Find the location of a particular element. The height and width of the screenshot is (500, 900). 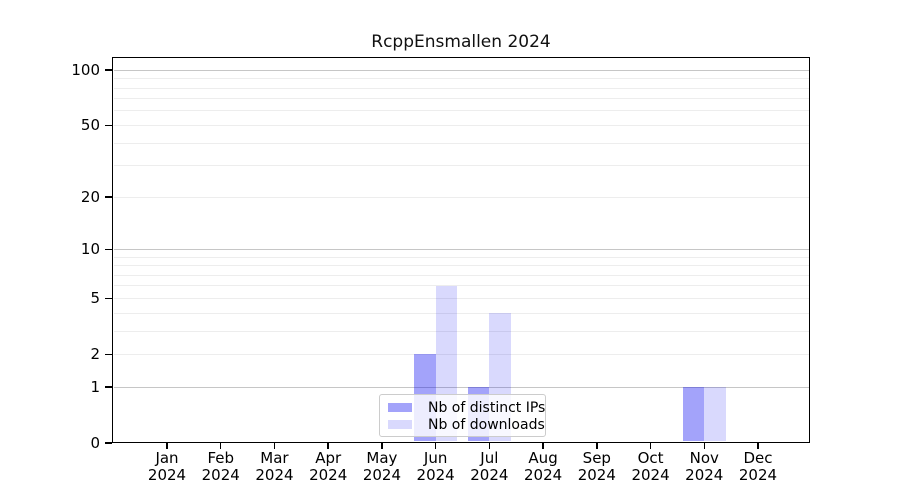

x-tick-year-jan: 2024 is located at coordinates (167, 475).